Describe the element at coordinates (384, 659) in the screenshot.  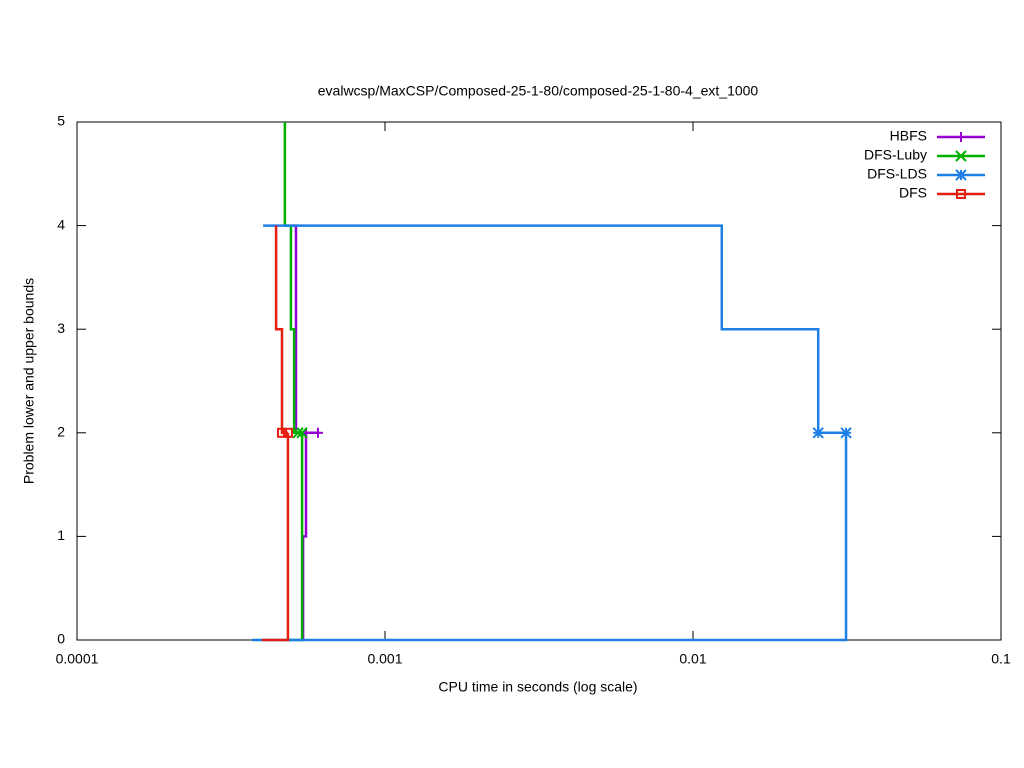
I see `x-tick-label: 0.001` at that location.